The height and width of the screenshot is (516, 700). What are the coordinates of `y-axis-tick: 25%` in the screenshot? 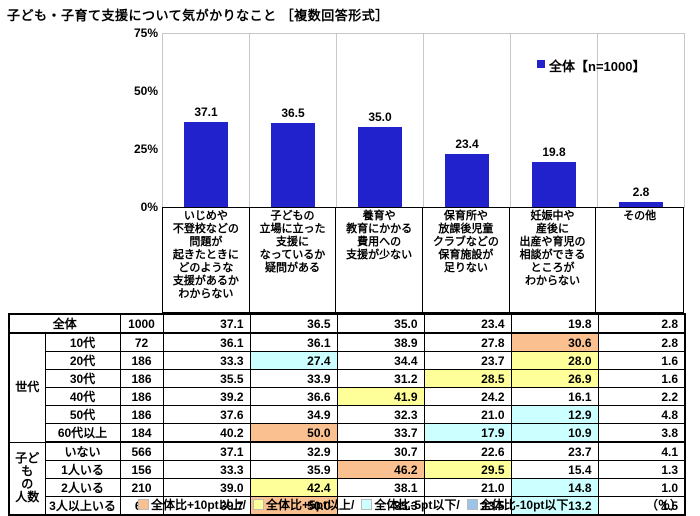 It's located at (145, 149).